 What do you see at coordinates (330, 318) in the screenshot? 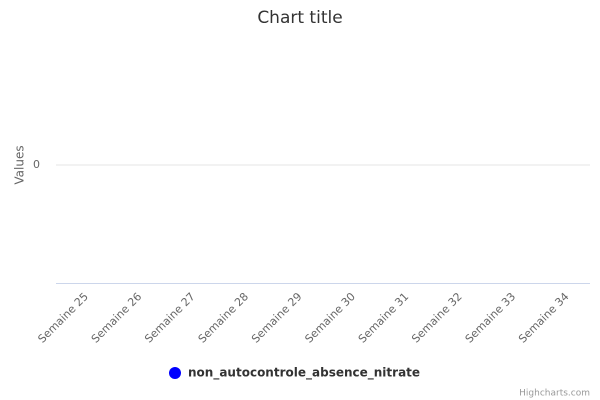
I see `x-tick-label: Semaine 30` at bounding box center [330, 318].